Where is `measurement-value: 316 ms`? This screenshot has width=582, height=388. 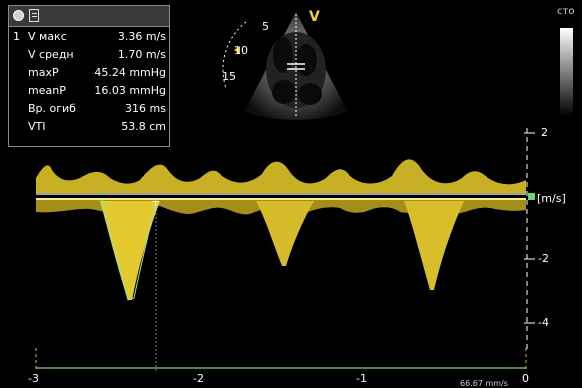 measurement-value: 316 ms is located at coordinates (145, 108).